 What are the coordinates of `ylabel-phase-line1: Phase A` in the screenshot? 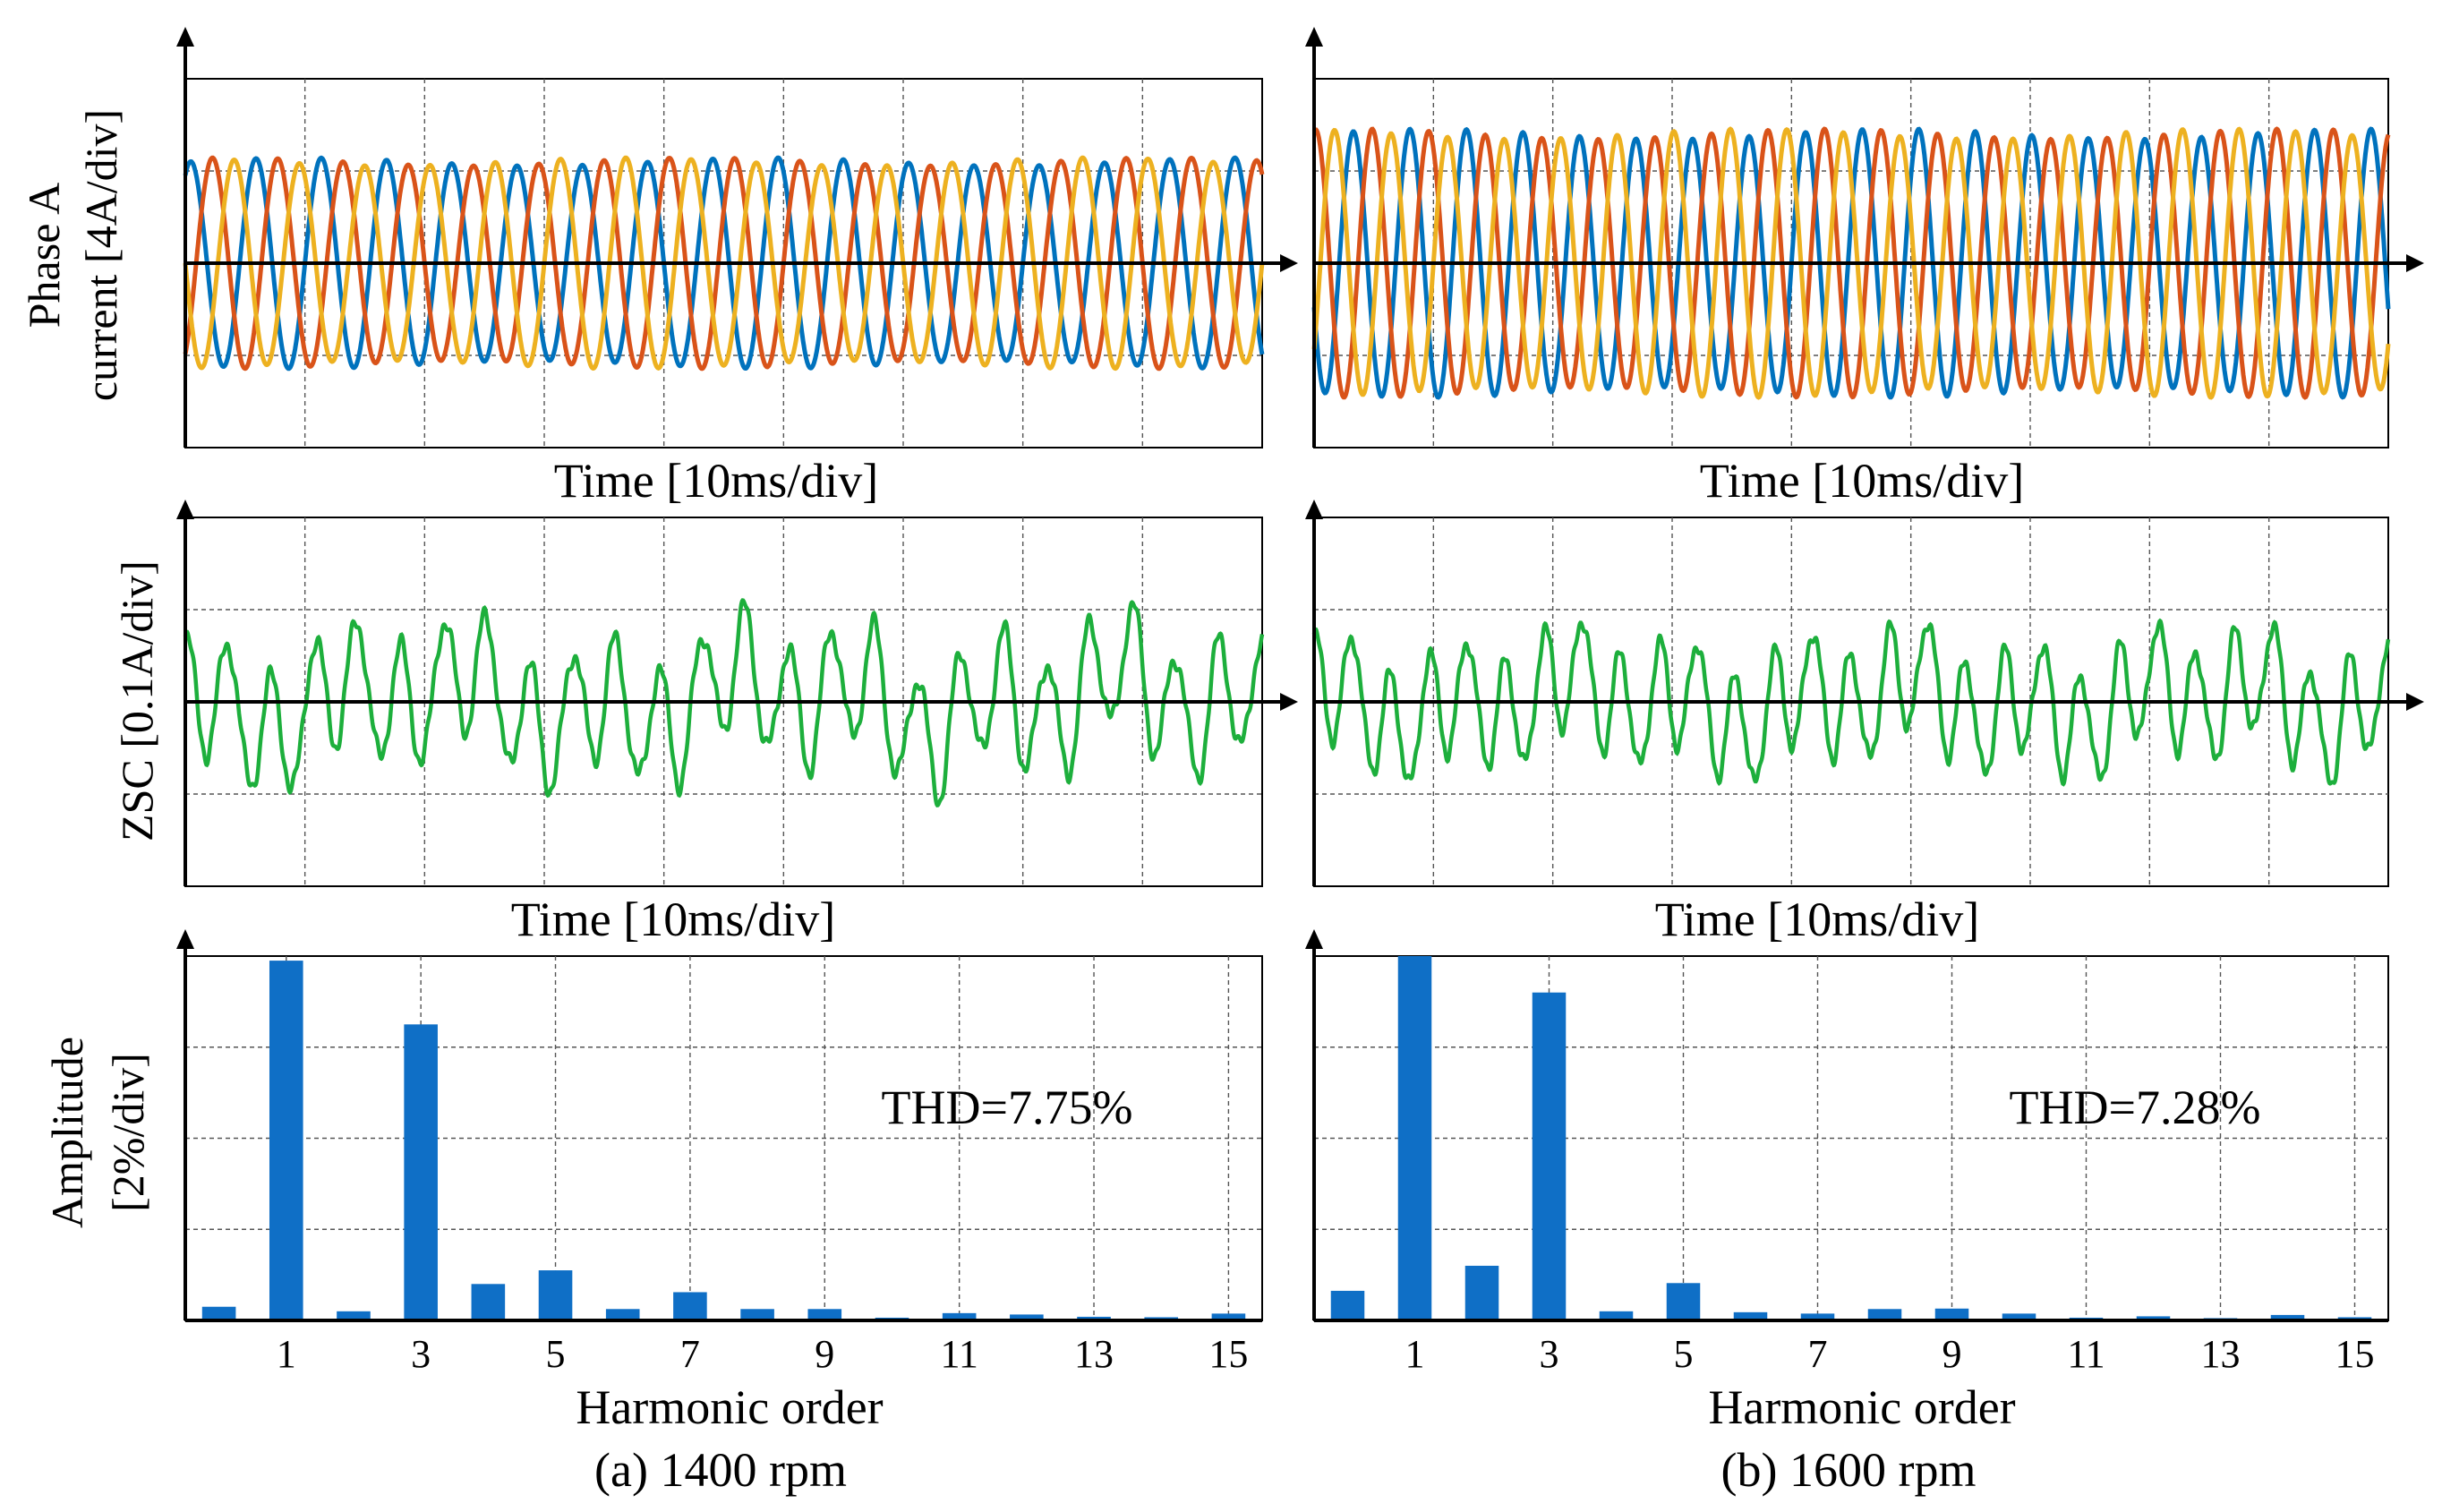 It's located at (44, 256).